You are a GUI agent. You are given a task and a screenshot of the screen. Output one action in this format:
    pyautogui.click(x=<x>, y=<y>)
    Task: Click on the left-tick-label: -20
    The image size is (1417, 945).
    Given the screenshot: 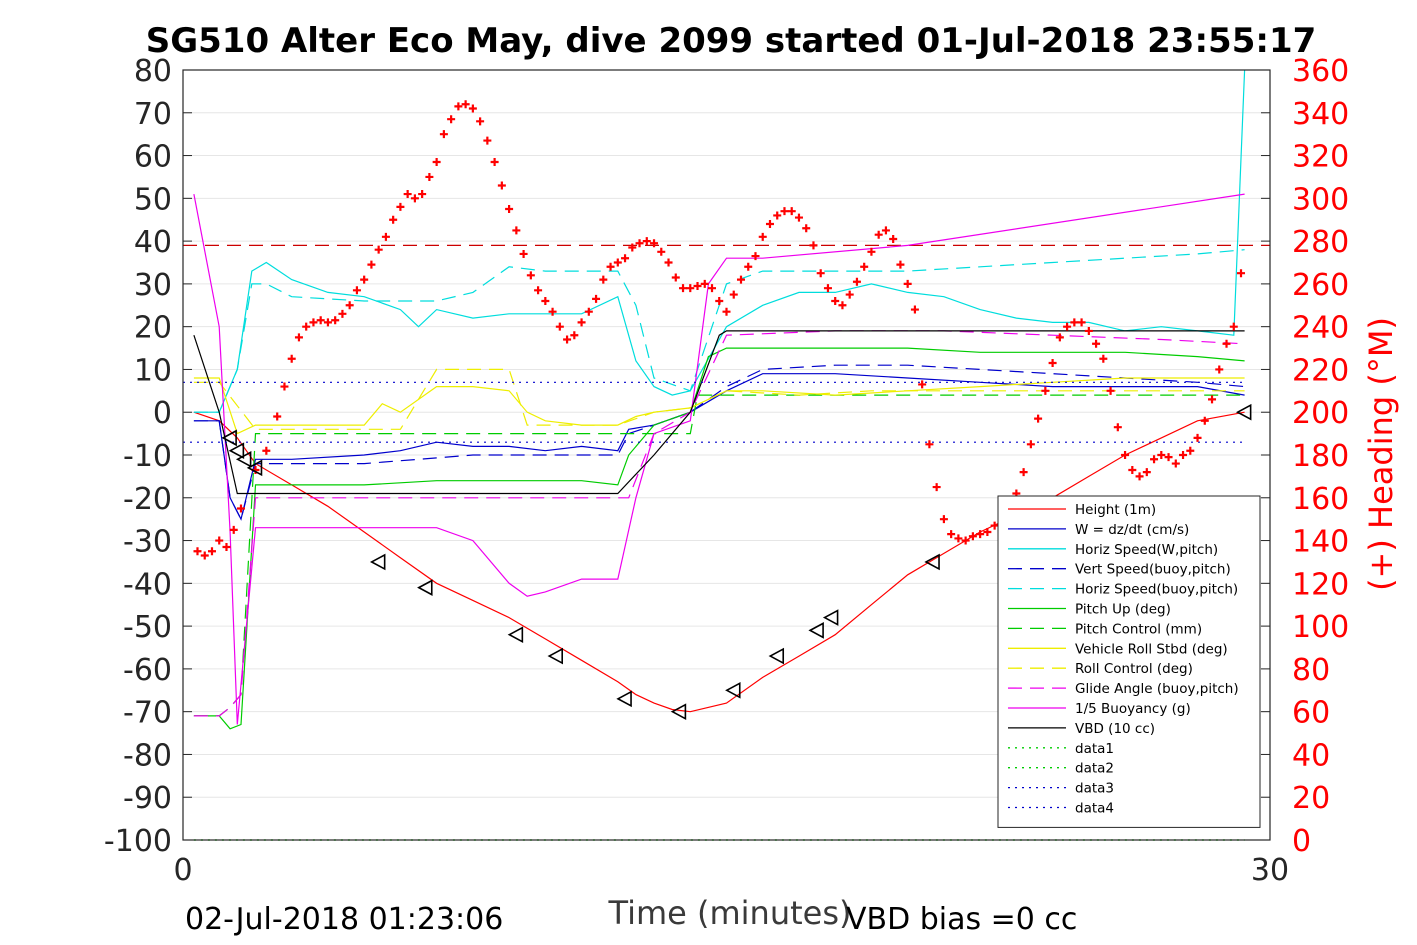 What is the action you would take?
    pyautogui.click(x=147, y=499)
    